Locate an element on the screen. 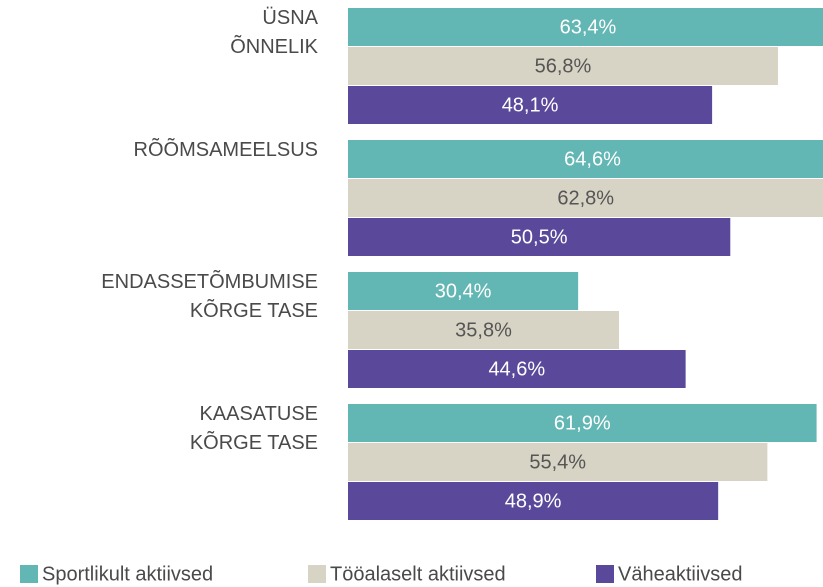  value-label: 50,5% is located at coordinates (539, 237).